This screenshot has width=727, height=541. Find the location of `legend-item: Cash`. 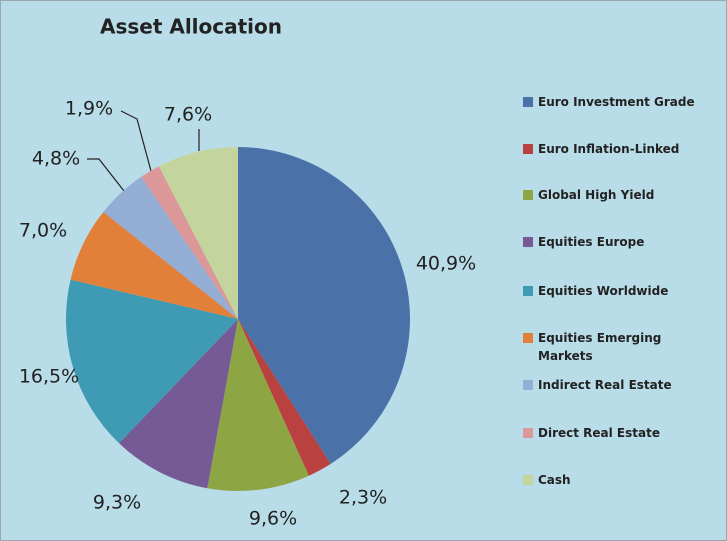

legend-item: Cash is located at coordinates (623, 480).